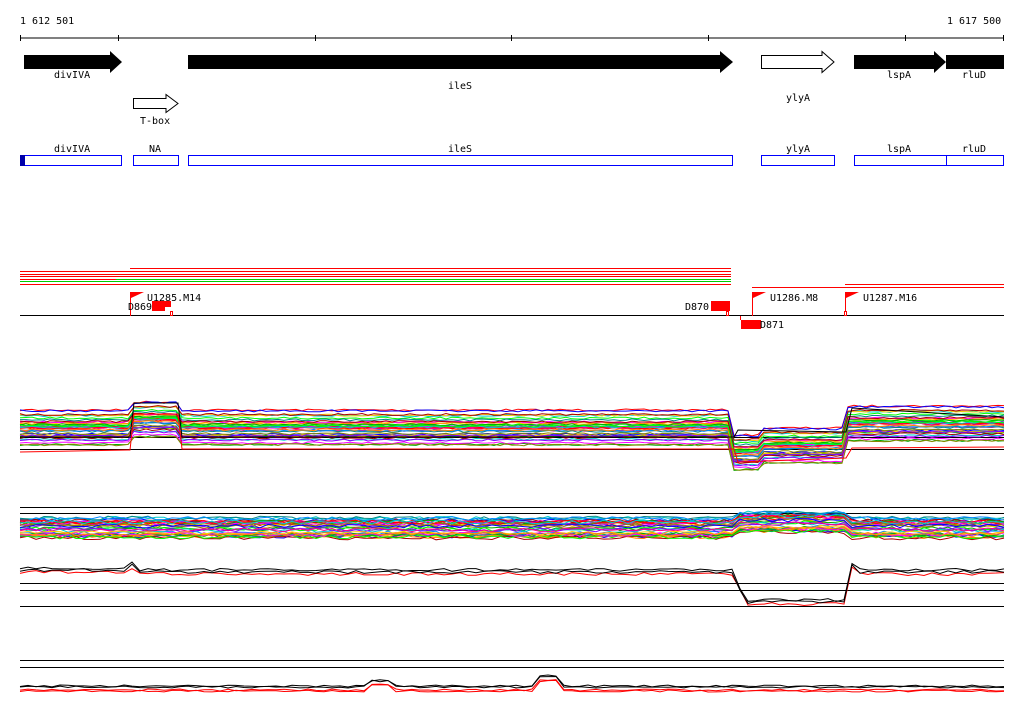 The image size is (1024, 714). I want to click on flag-label: U1287.M16, so click(890, 298).